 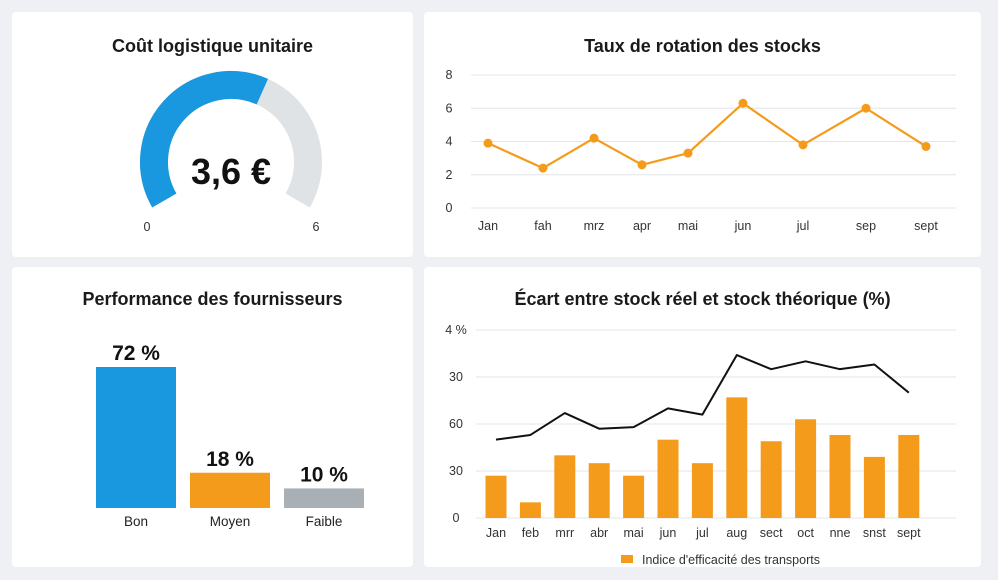 I want to click on x-tick-label: fah, so click(x=542, y=226).